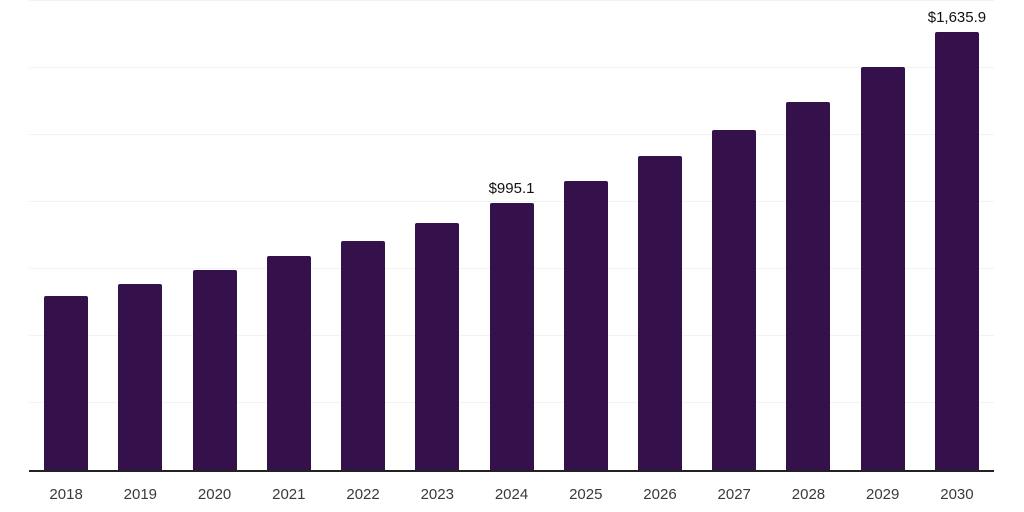 The image size is (1024, 512). I want to click on bar-2024: $995.1, so click(511, 325).